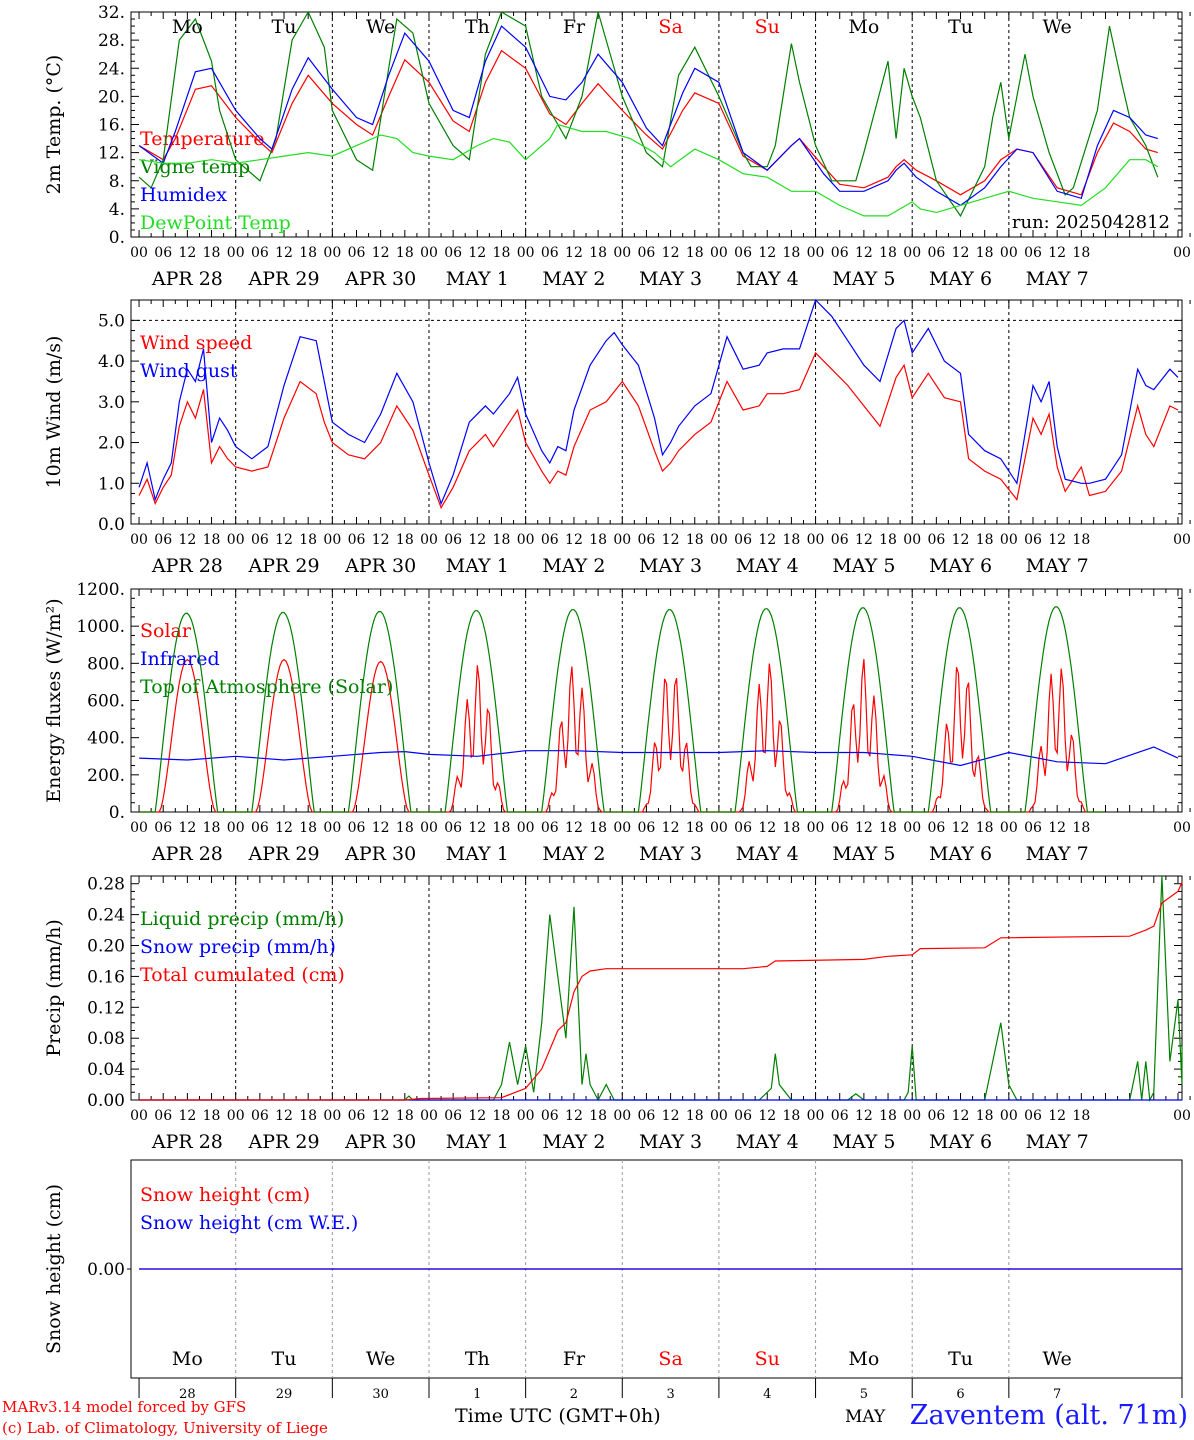  I want to click on weekday-label: Sa, so click(670, 27).